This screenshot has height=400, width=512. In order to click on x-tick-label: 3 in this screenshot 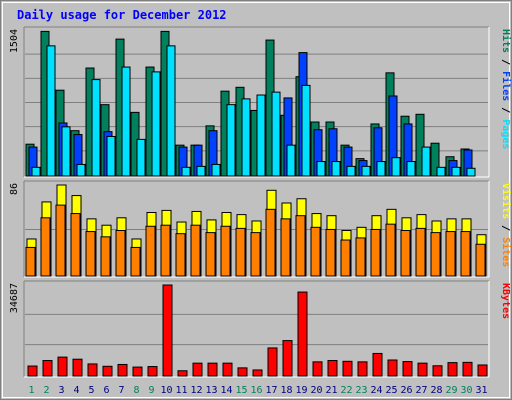, I will do `click(61, 390)`.